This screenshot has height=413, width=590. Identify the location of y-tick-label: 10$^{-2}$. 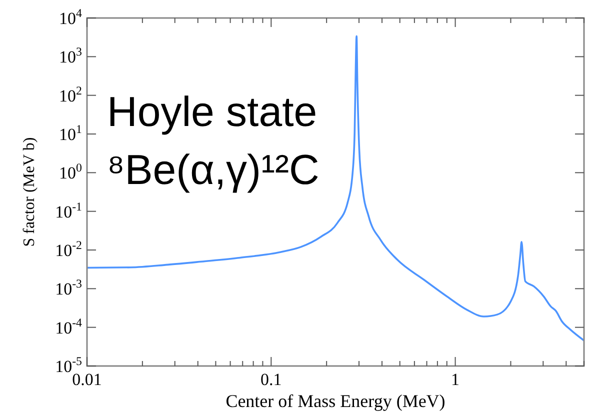
(68, 249).